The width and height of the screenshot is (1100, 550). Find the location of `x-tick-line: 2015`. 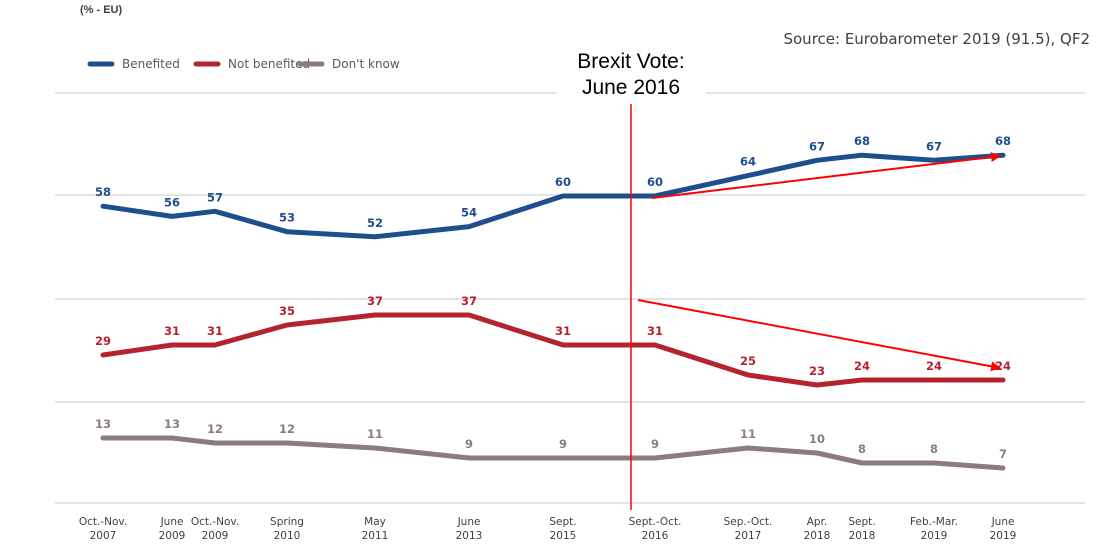

x-tick-line: 2015 is located at coordinates (563, 536).